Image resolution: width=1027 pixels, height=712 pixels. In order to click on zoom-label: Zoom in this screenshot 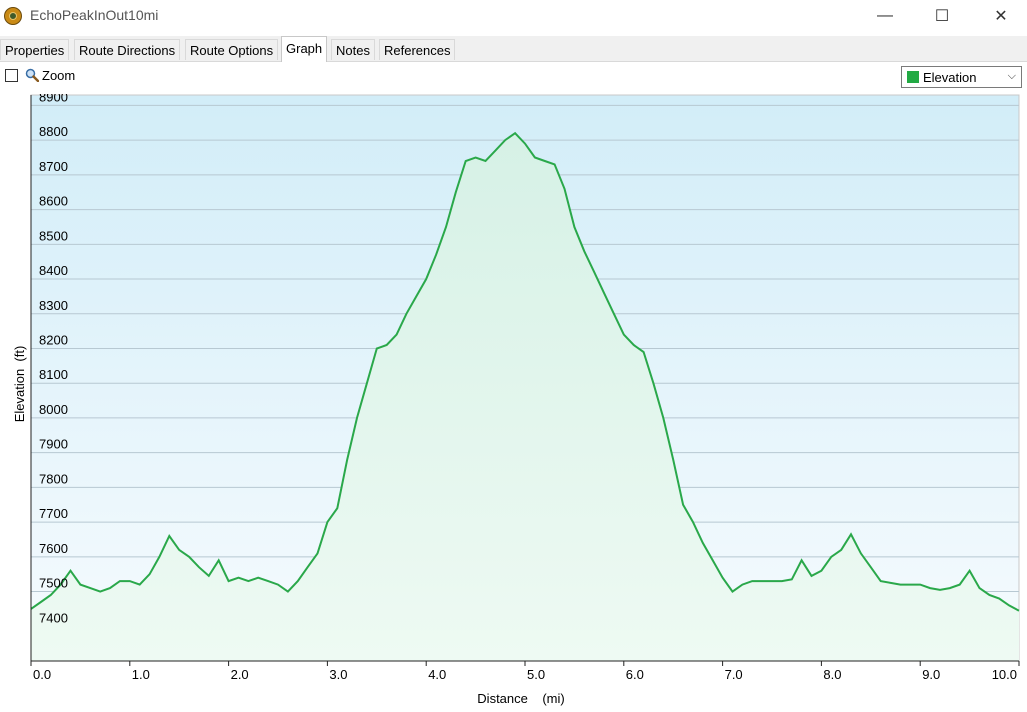, I will do `click(59, 75)`.